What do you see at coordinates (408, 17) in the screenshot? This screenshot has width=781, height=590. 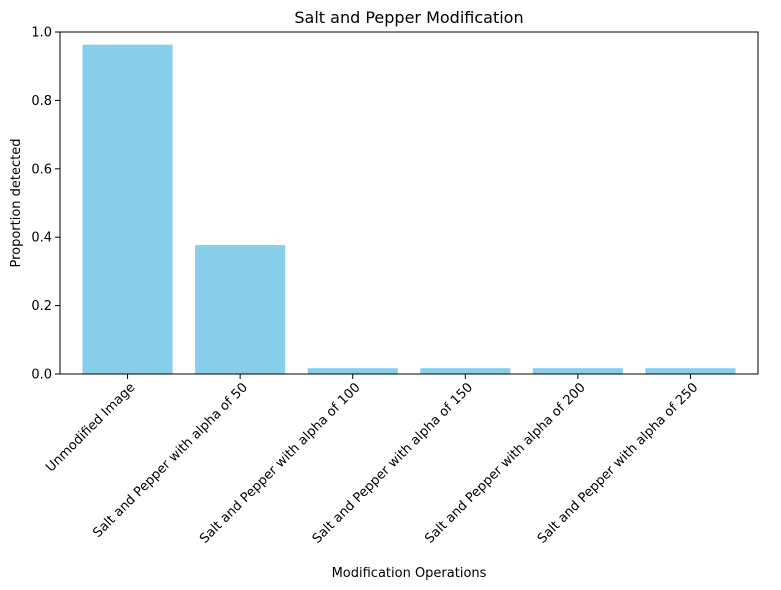 I see `chart-title: Salt and Pepper Modification` at bounding box center [408, 17].